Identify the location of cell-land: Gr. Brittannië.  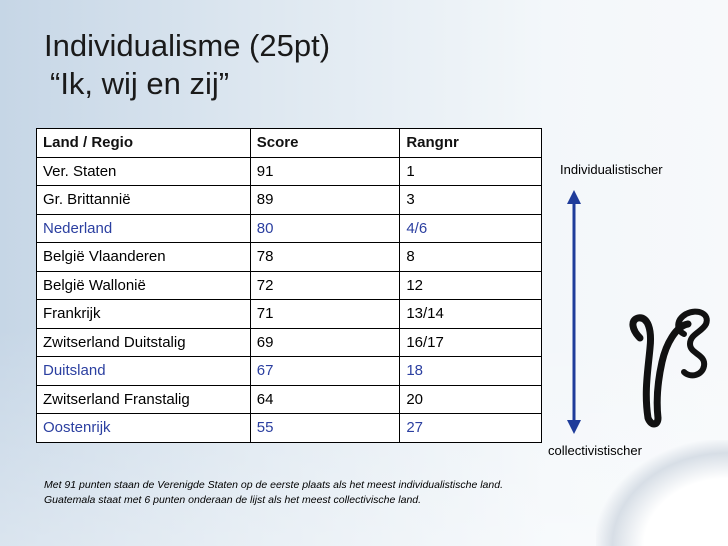
(143, 200).